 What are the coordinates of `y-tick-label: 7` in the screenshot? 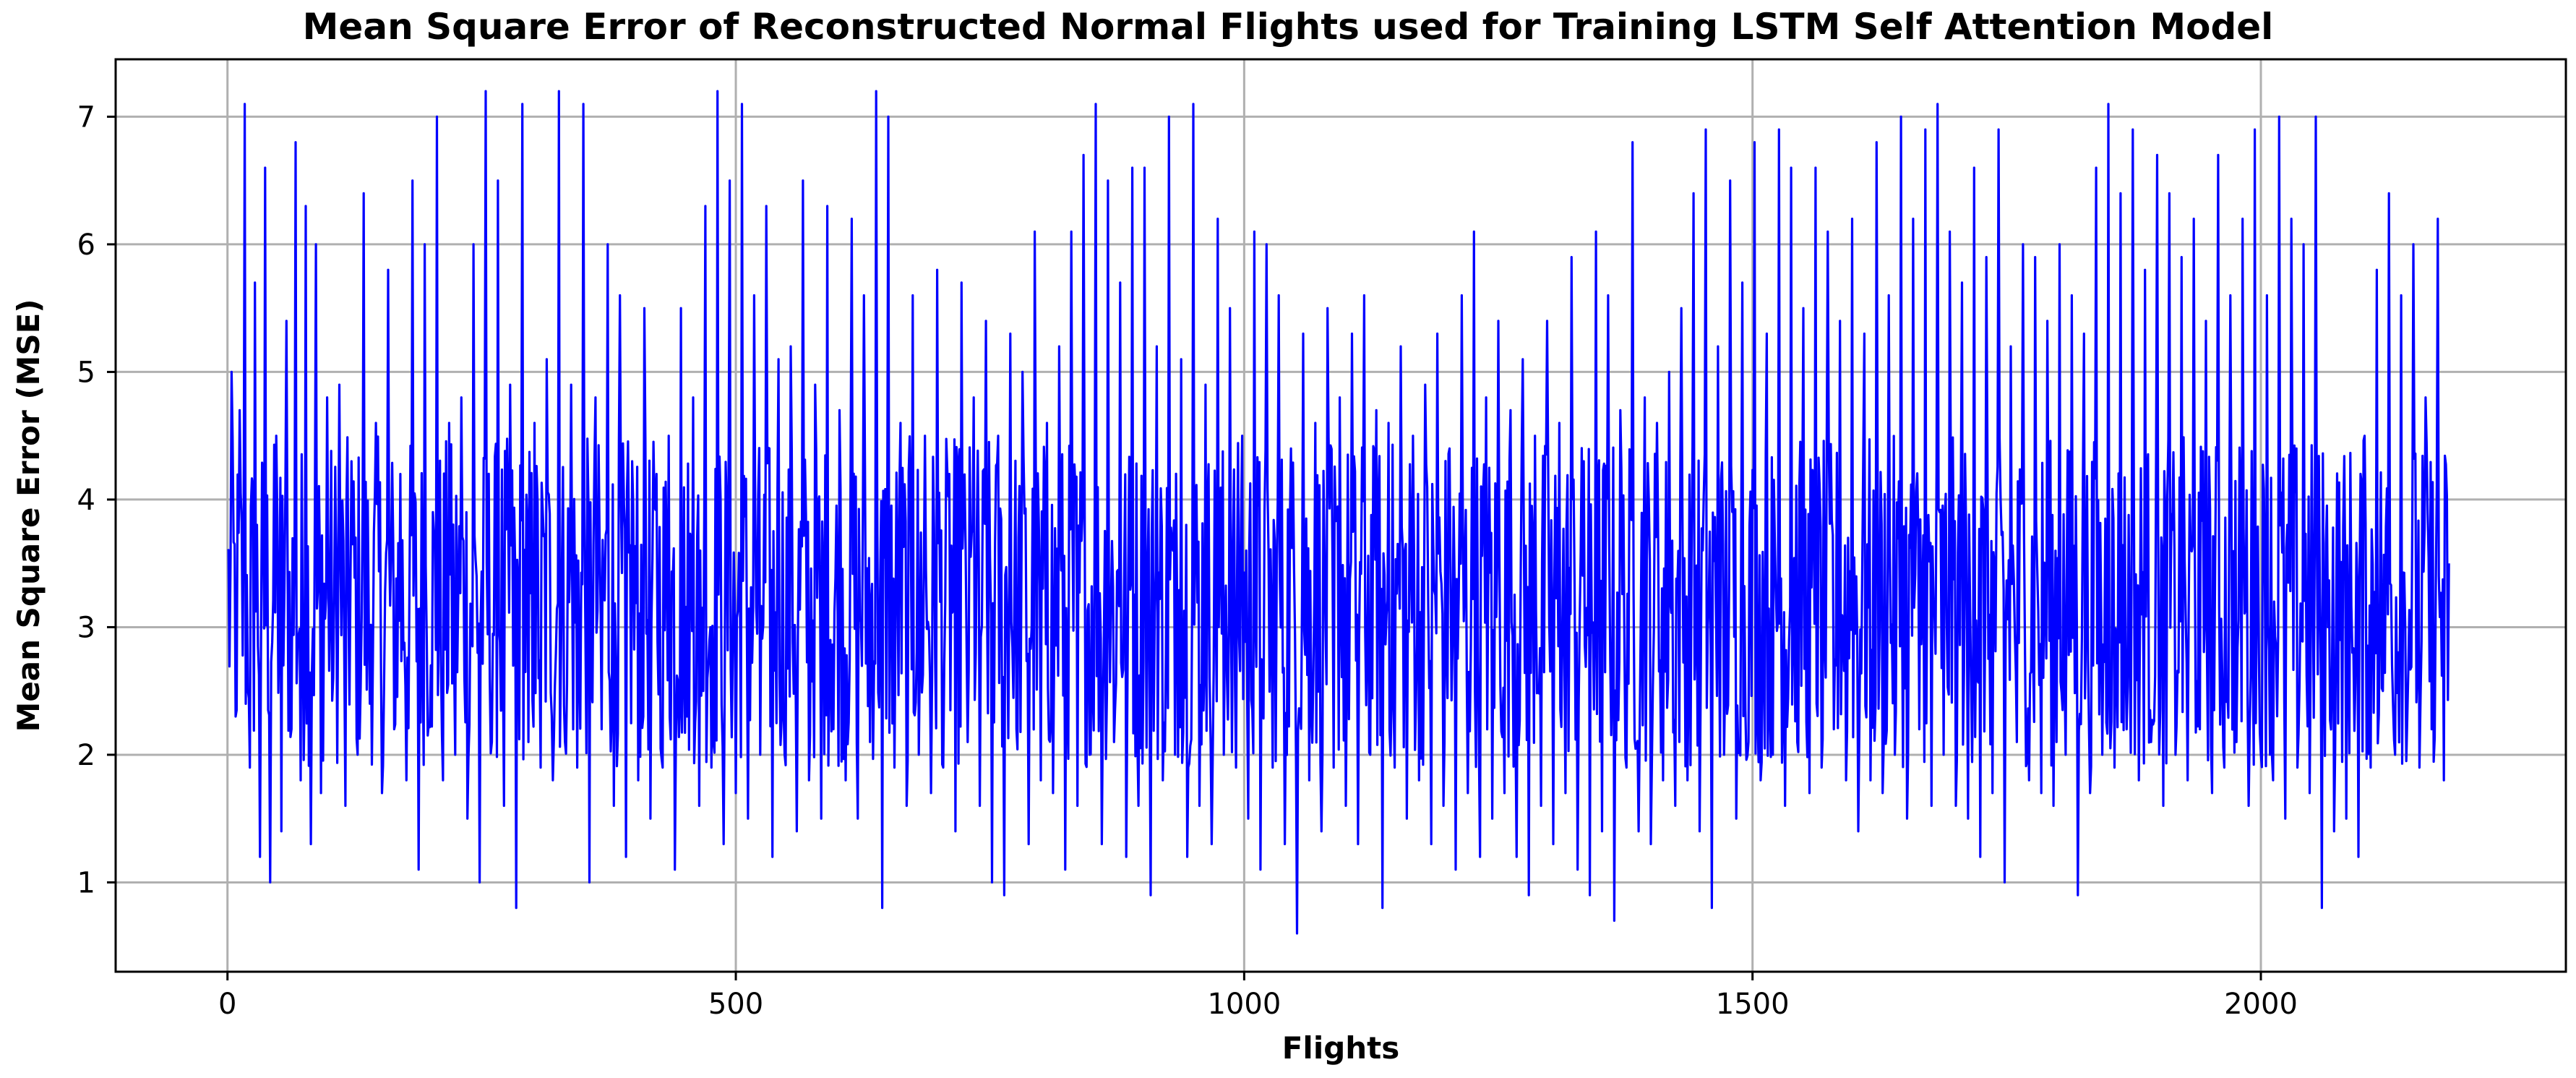 It's located at (86, 117).